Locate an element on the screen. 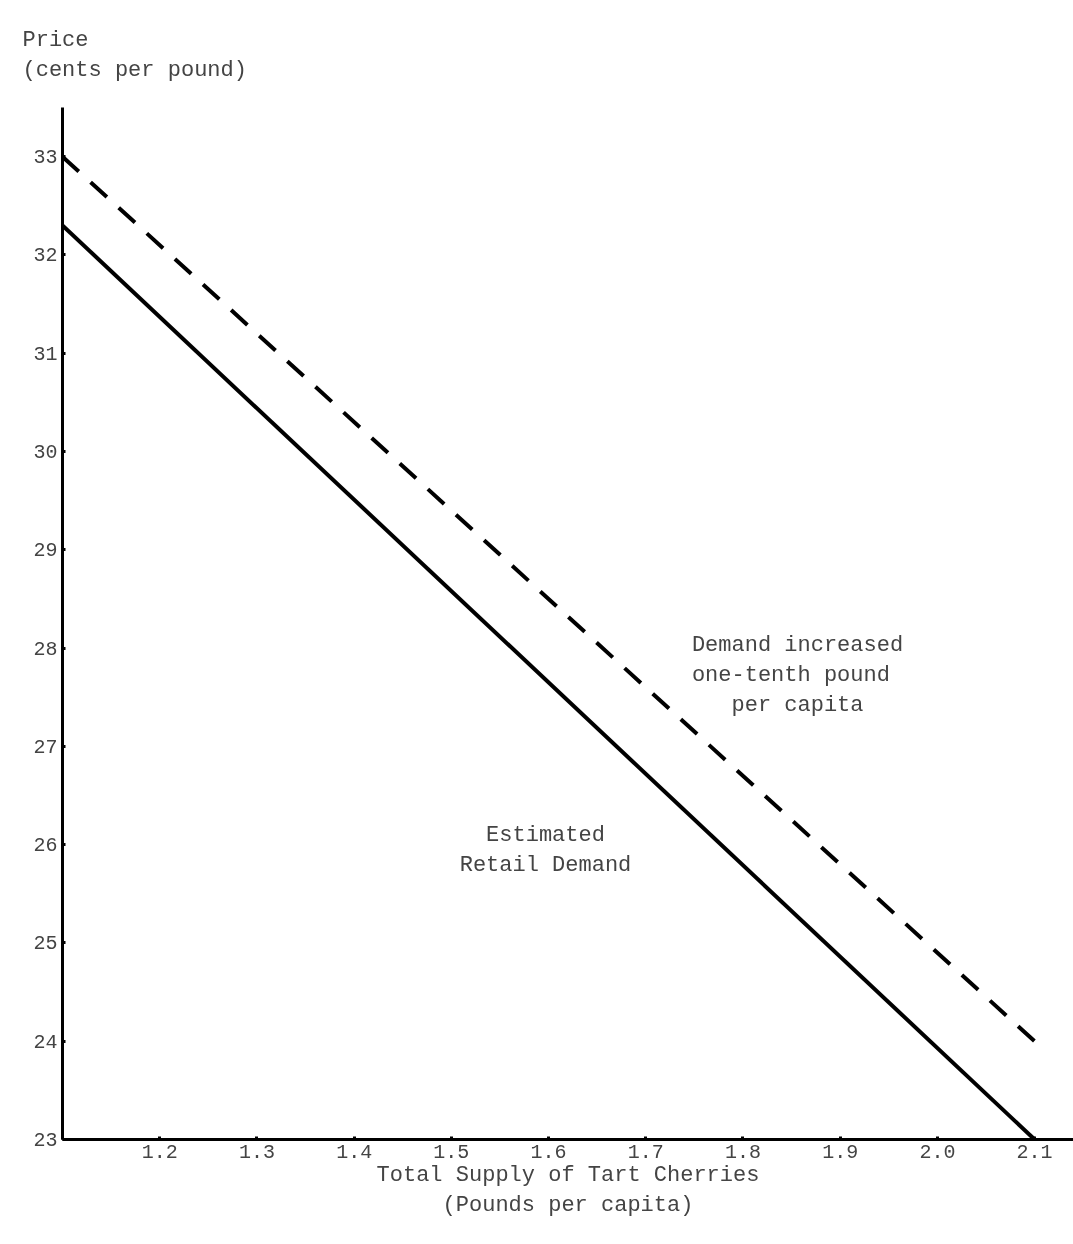  x-tick-label: 1.7 is located at coordinates (645, 1152).